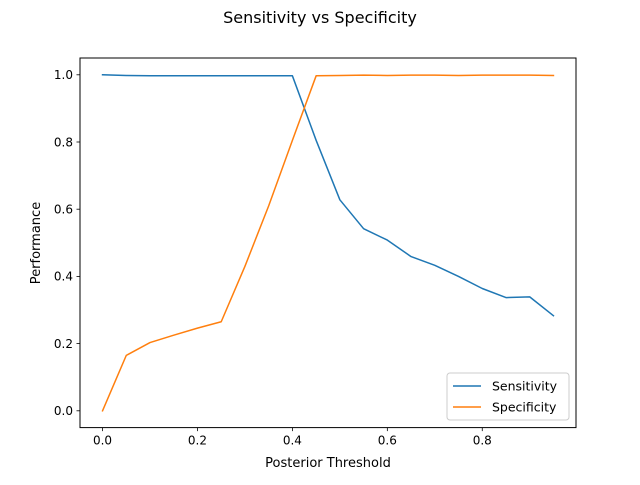  Describe the element at coordinates (63, 142) in the screenshot. I see `y-tick-label: 0.8` at that location.